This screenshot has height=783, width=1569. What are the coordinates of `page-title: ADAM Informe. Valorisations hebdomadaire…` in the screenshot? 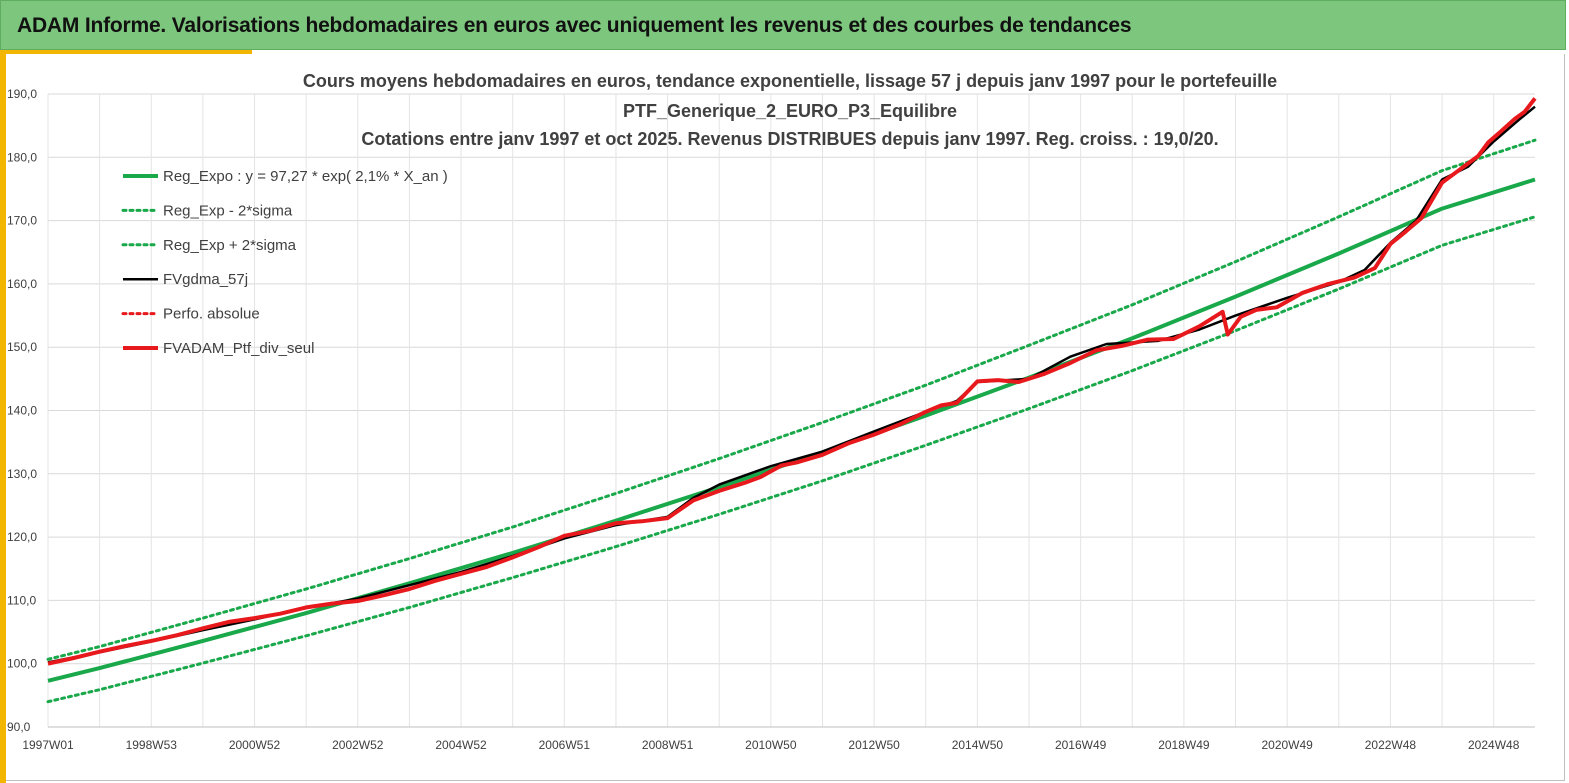 It's located at (574, 25).